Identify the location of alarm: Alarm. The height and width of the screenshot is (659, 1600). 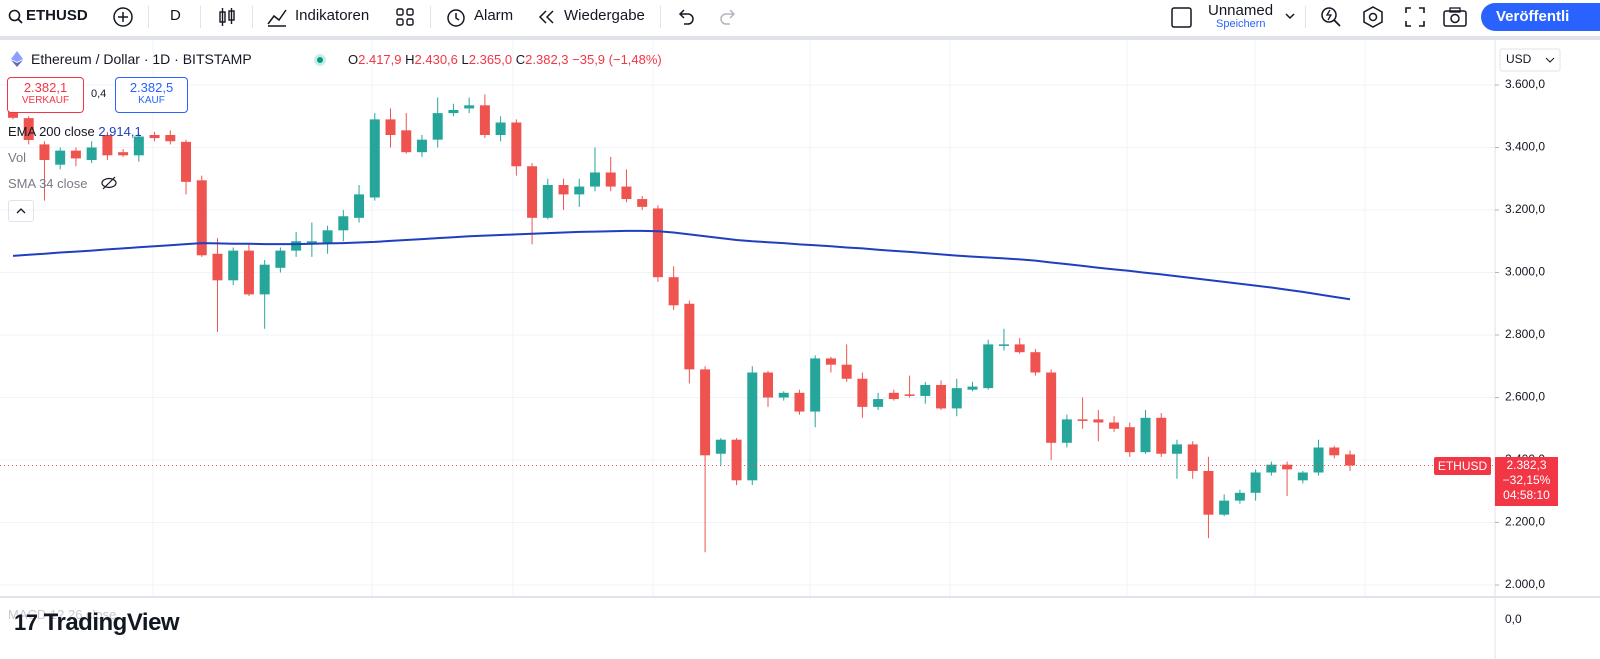
(494, 15).